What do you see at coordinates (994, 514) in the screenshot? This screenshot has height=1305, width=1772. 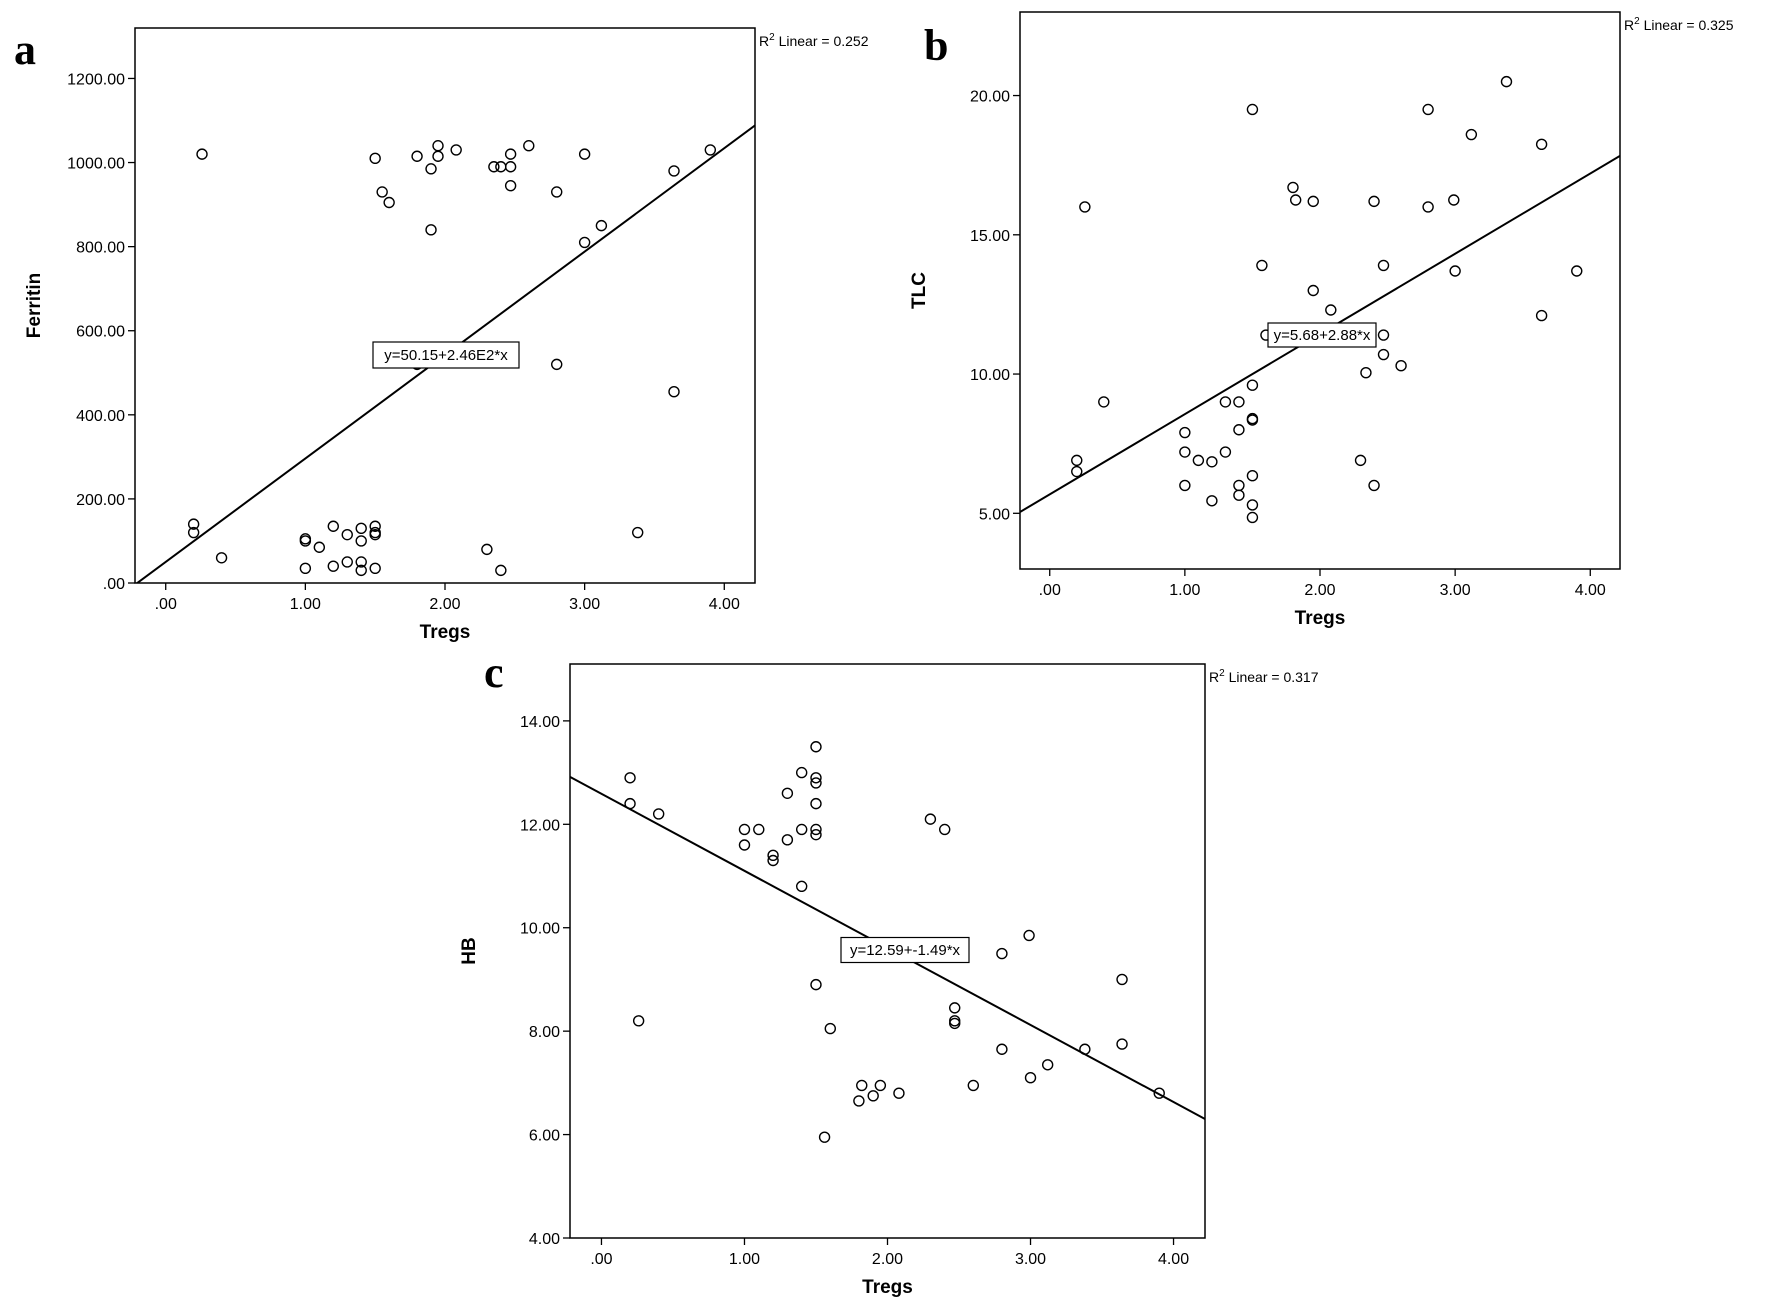 I see `y-tick-label: 5.00` at bounding box center [994, 514].